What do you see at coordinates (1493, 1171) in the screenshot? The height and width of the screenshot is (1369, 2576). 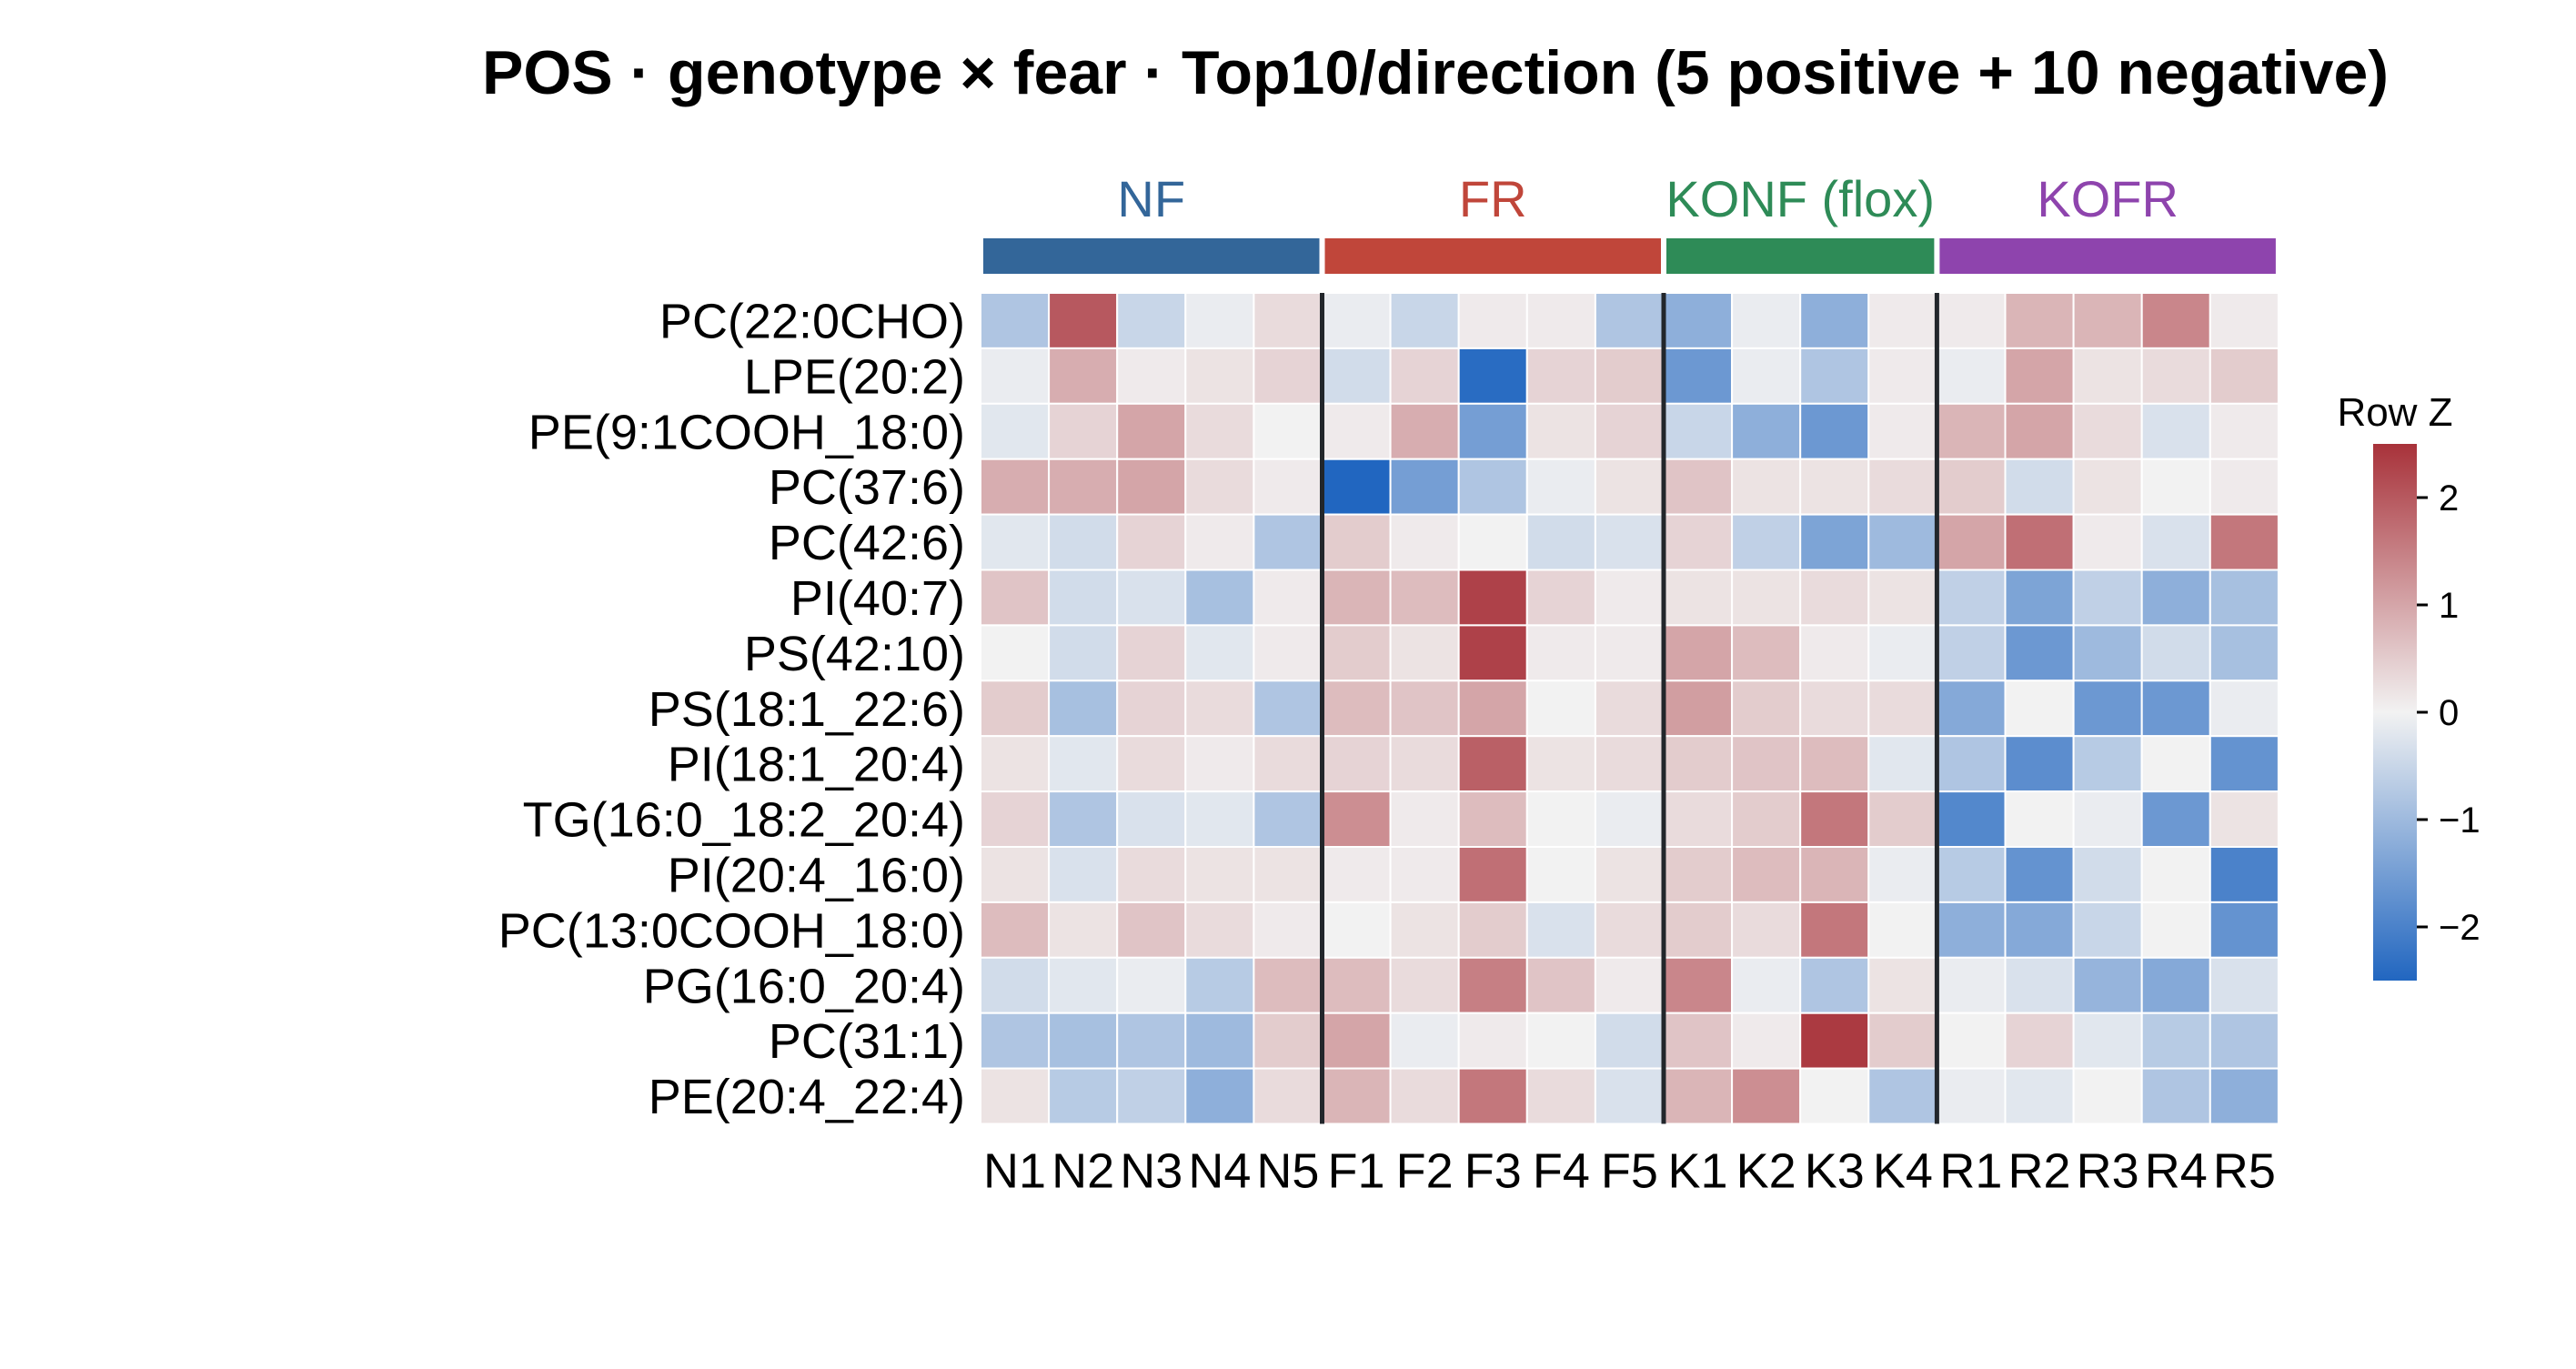 I see `column-label: F3` at bounding box center [1493, 1171].